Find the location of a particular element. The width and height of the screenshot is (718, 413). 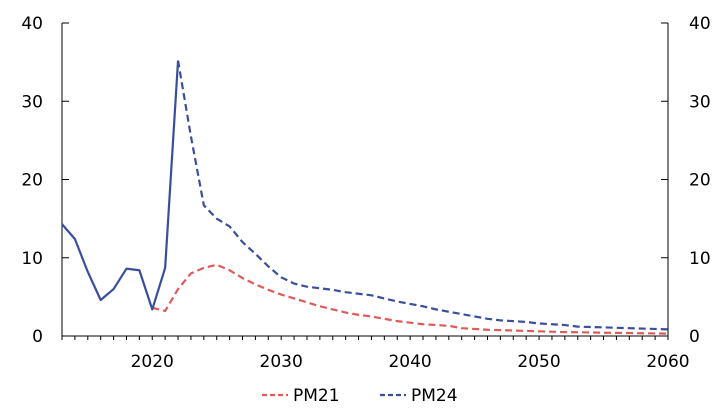

x-tick-label: 2020 is located at coordinates (152, 362).